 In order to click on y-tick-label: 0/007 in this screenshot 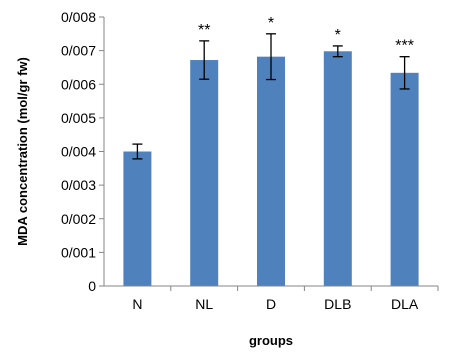, I will do `click(78, 51)`.